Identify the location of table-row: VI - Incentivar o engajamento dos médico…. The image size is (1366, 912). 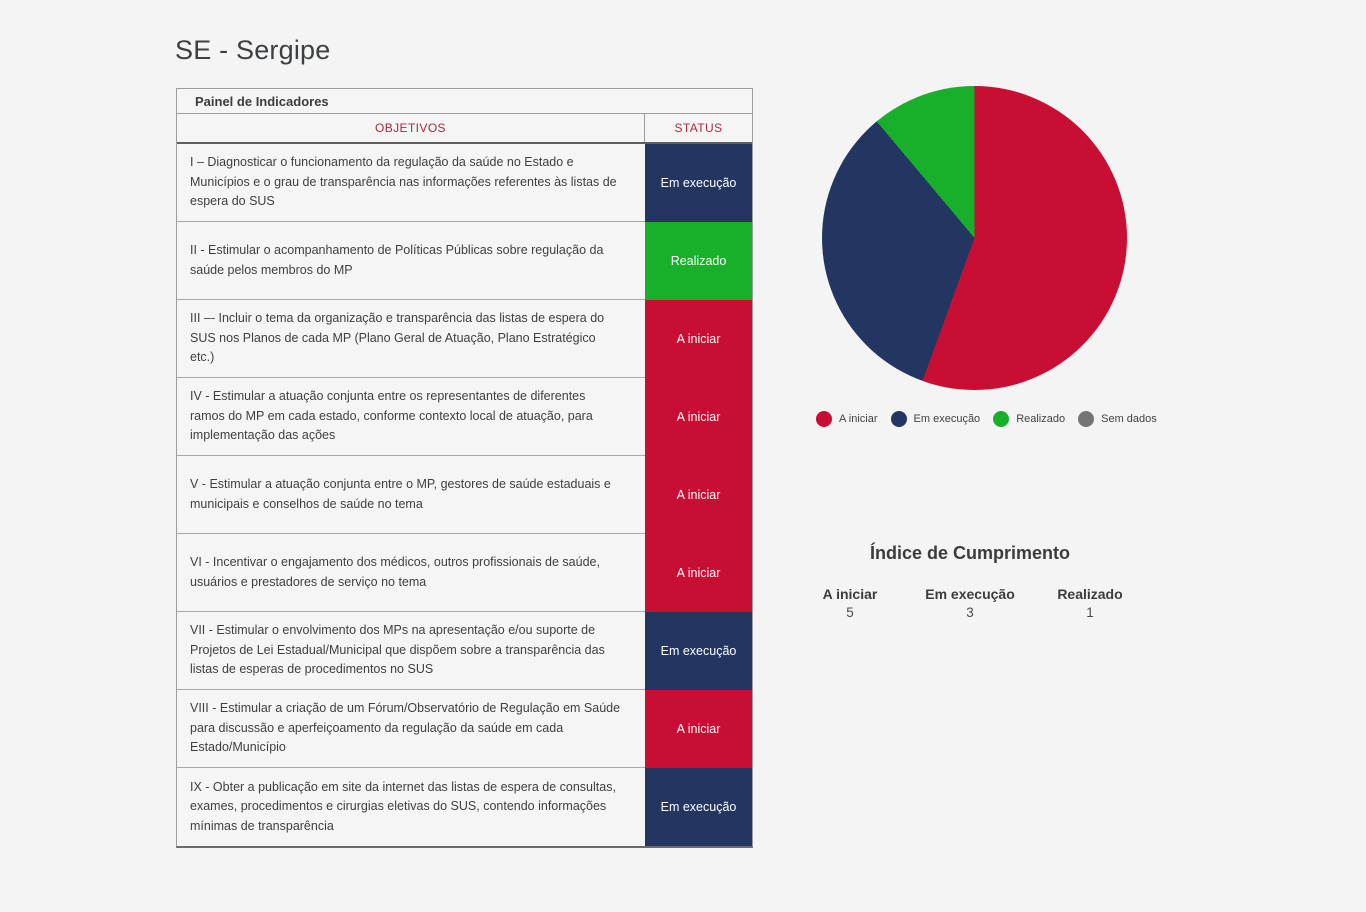
(464, 573).